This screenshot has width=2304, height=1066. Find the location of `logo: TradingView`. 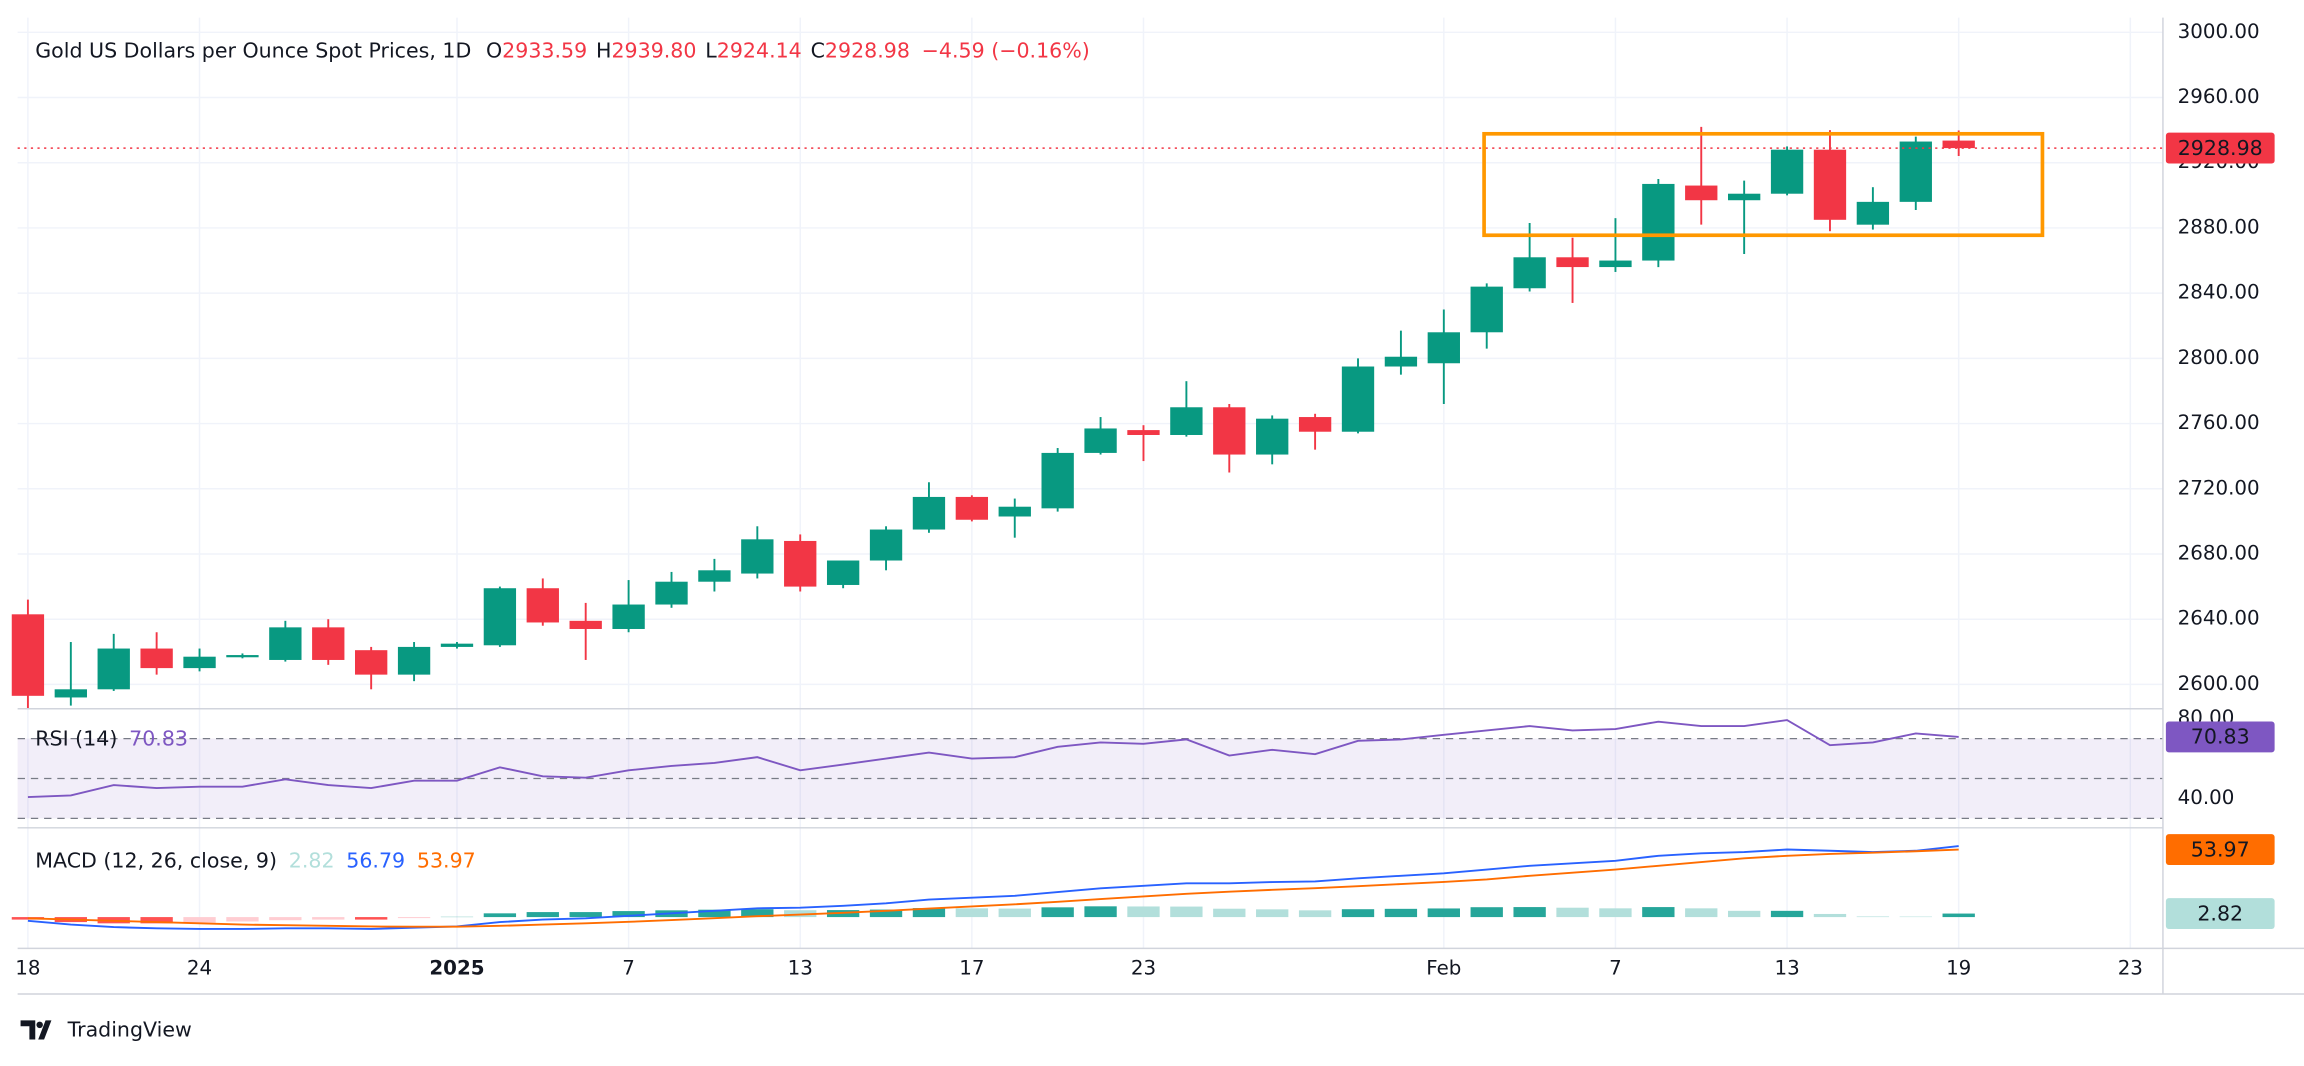

logo: TradingView is located at coordinates (106, 1030).